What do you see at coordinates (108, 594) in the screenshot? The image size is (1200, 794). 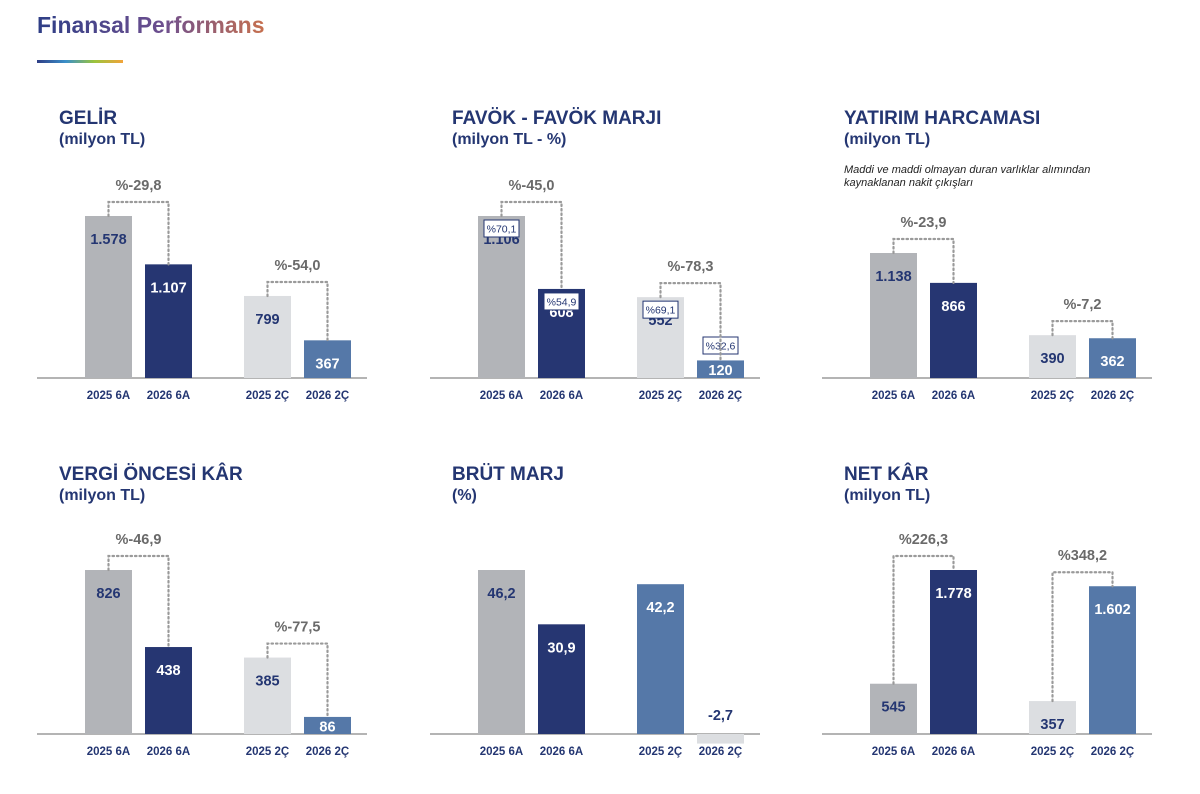 I see `data-label: 826` at bounding box center [108, 594].